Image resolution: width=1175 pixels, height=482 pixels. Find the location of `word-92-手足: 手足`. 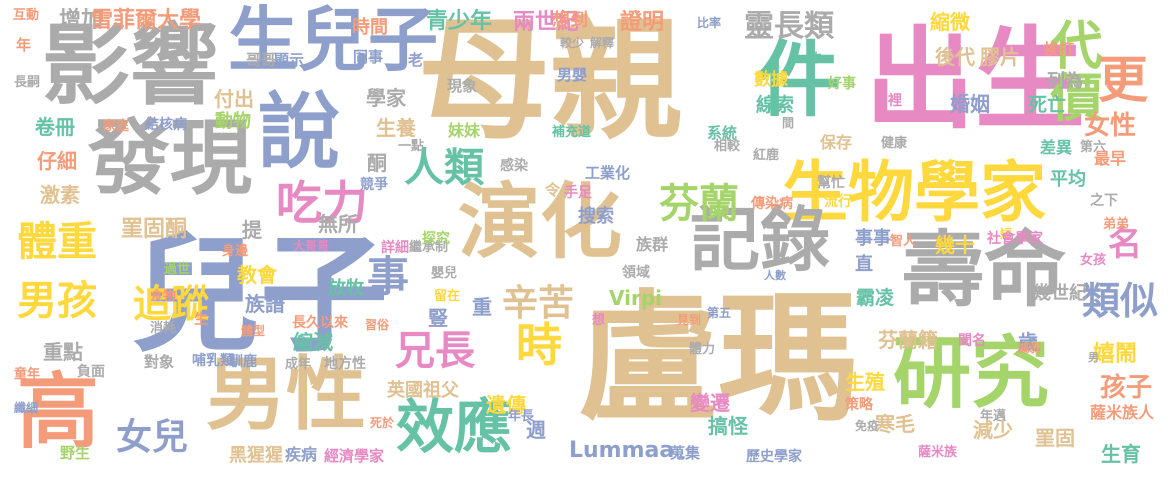

word-92-手足: 手足 is located at coordinates (578, 193).